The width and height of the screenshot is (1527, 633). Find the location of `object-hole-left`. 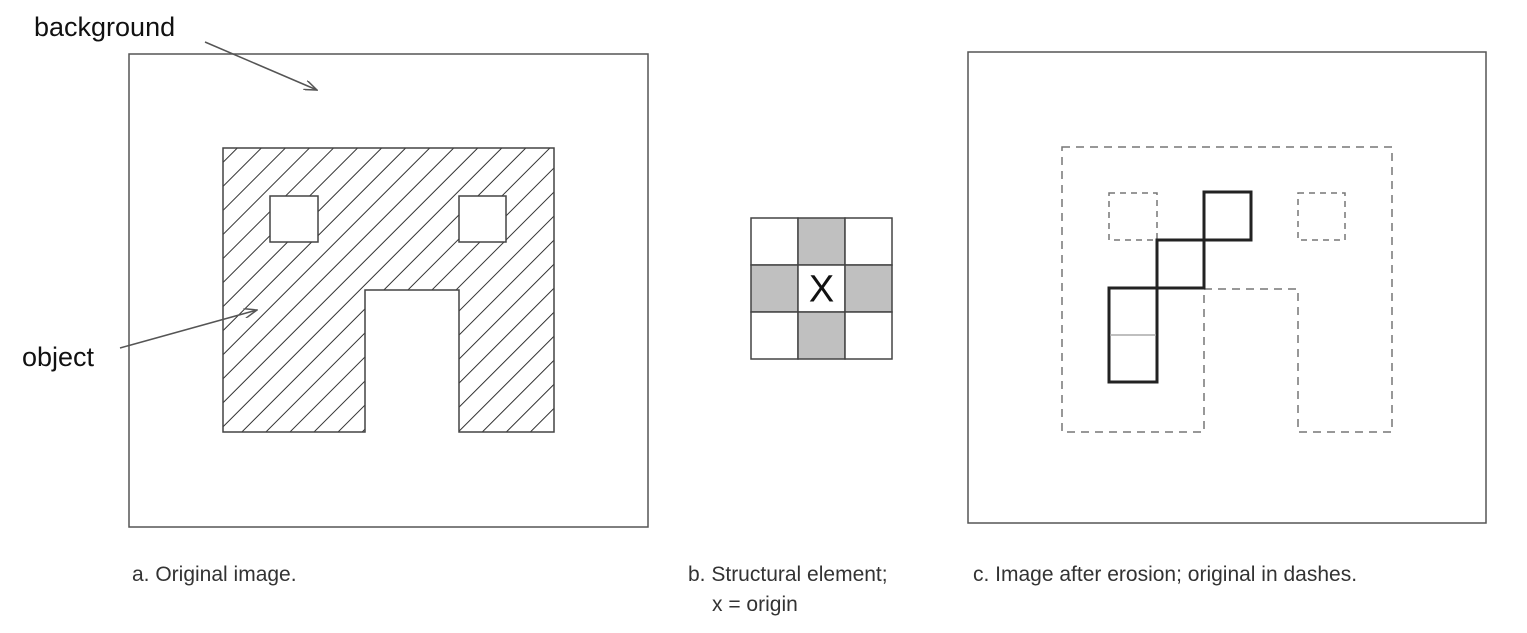

object-hole-left is located at coordinates (294, 219).